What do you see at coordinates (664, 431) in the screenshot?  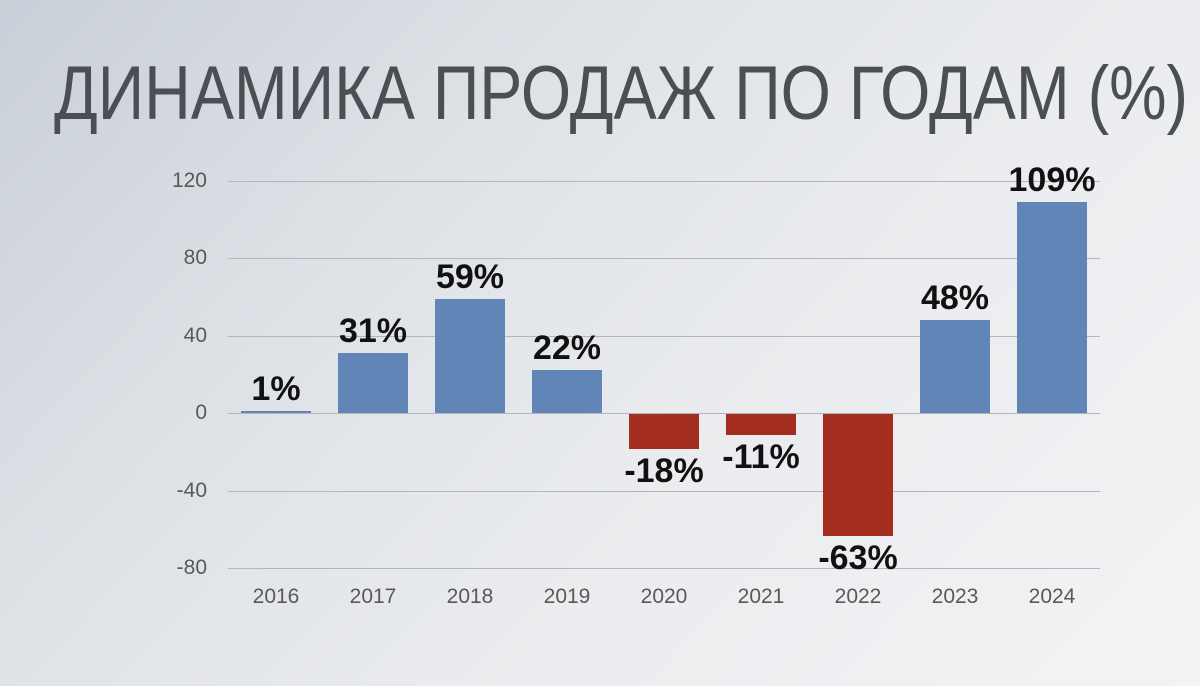 I see `bar-2020` at bounding box center [664, 431].